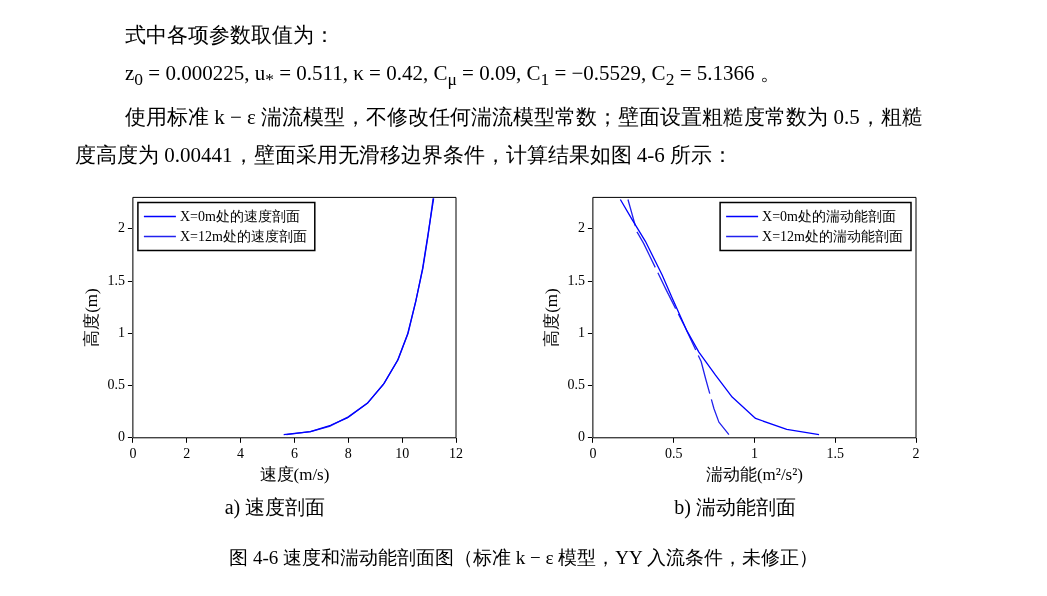 The height and width of the screenshot is (596, 1047). I want to click on x-tick-label: 12, so click(456, 453).